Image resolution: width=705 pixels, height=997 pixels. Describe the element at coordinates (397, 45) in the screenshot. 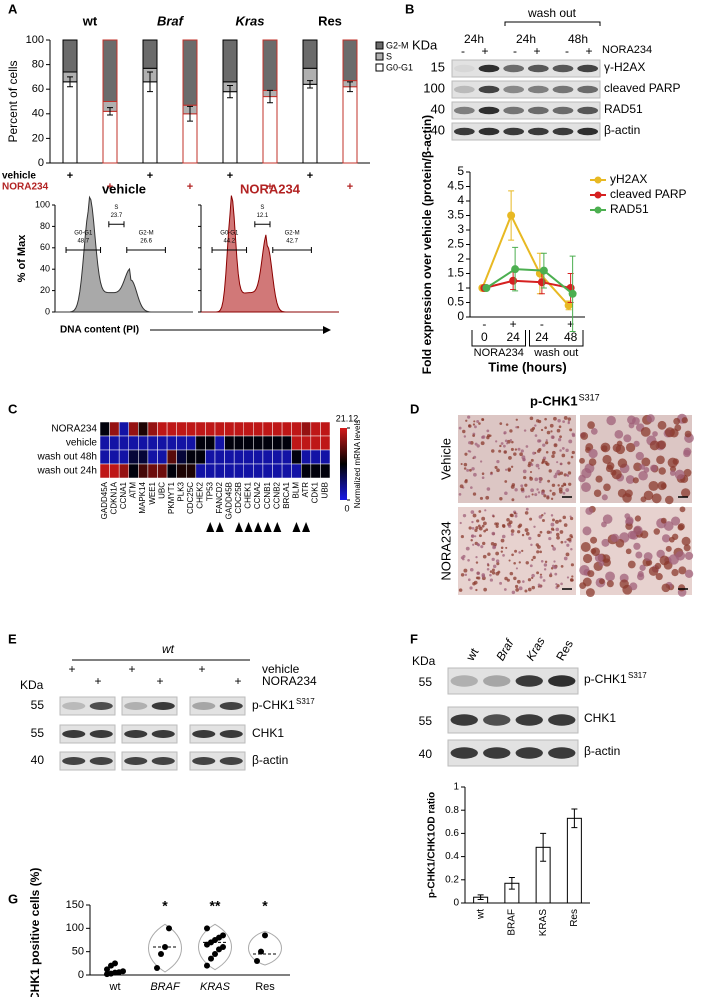

I see `legend-label: G2-M` at that location.